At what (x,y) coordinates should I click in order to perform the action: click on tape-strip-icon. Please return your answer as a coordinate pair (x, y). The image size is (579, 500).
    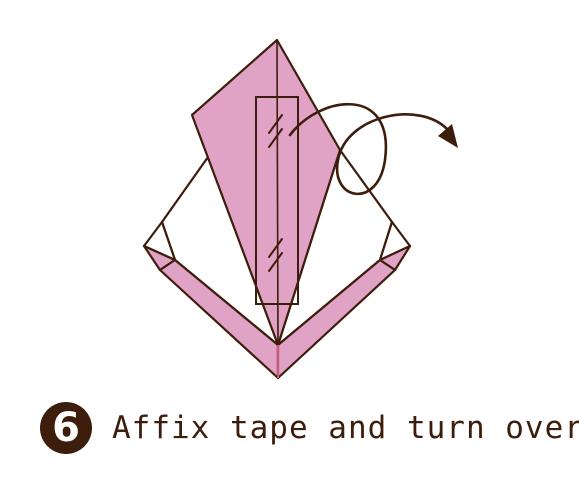
    Looking at the image, I should click on (277, 200).